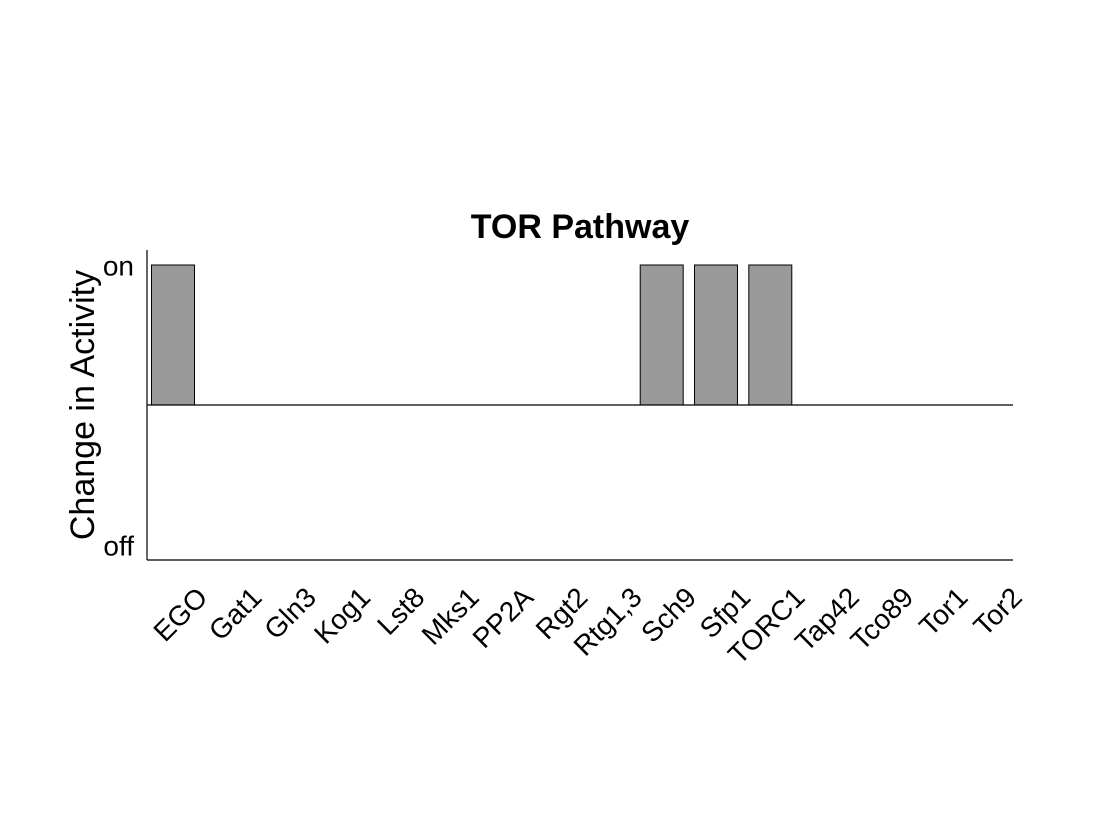  I want to click on x-tick-label-kog1: Kog1, so click(342, 615).